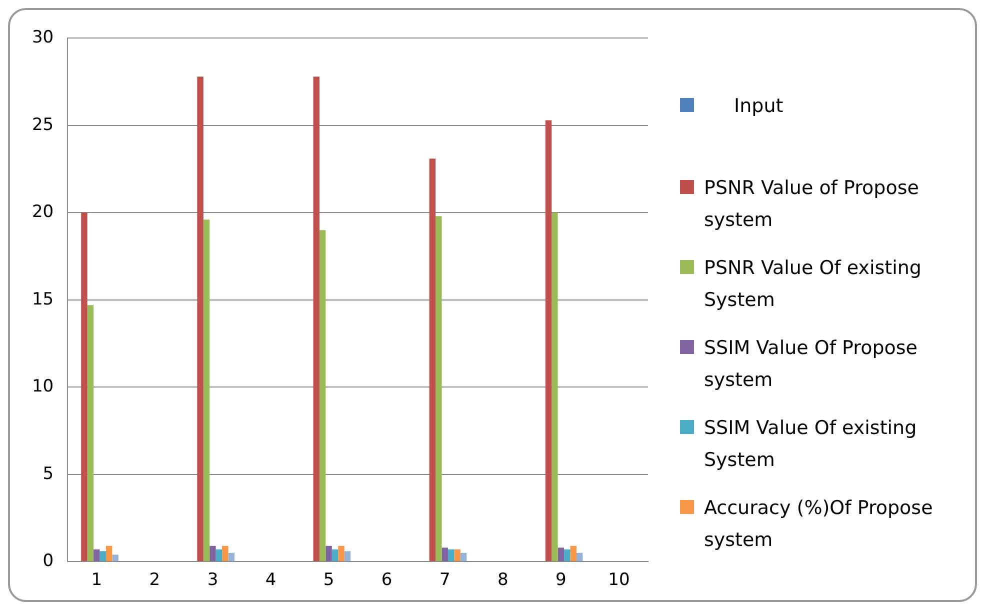 The height and width of the screenshot is (608, 981). What do you see at coordinates (48, 561) in the screenshot?
I see `y-tick-label: 0` at bounding box center [48, 561].